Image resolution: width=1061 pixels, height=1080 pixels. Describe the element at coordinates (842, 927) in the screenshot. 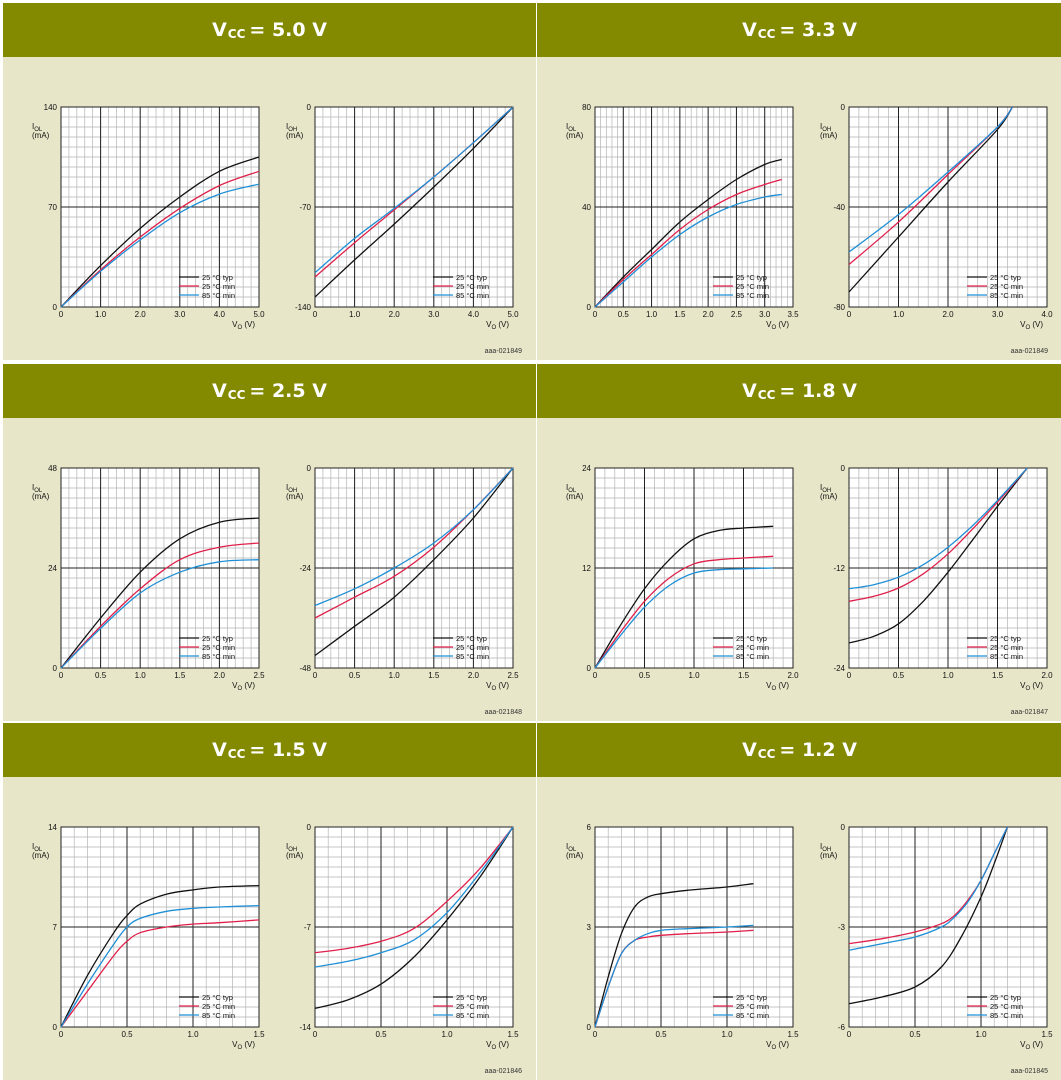

I see `y-tick-label: -3` at that location.